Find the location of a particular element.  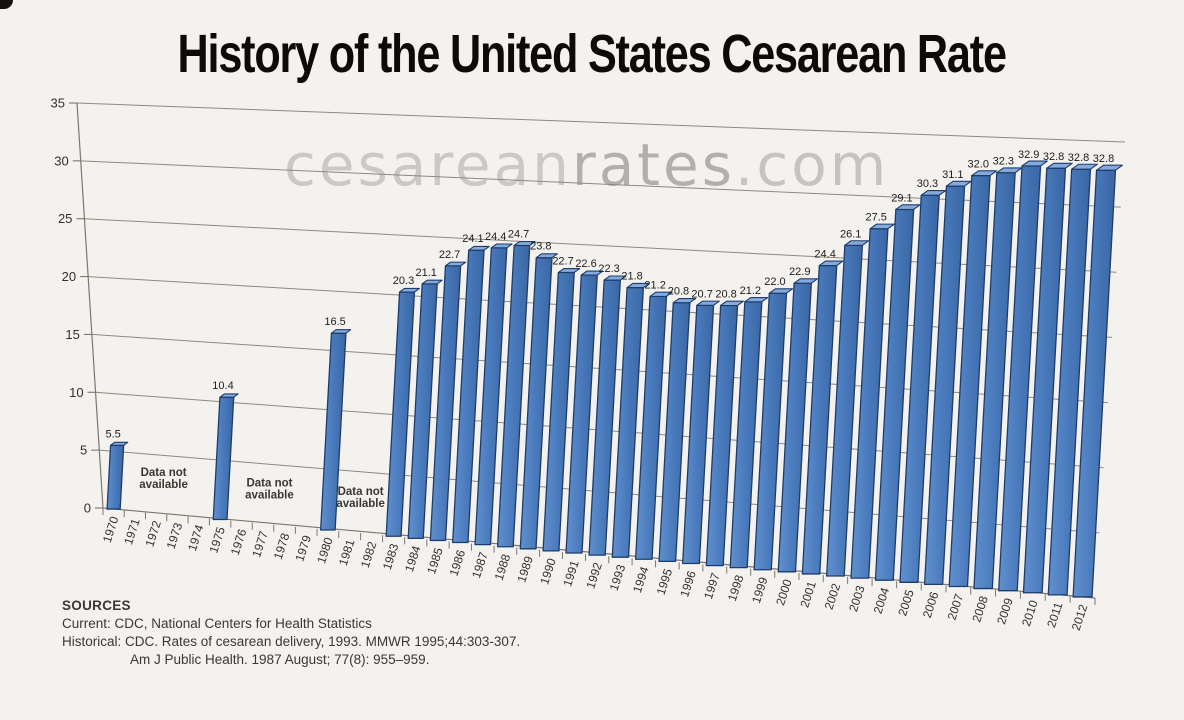

x-axis-label-1990: 1990 is located at coordinates (548, 571).